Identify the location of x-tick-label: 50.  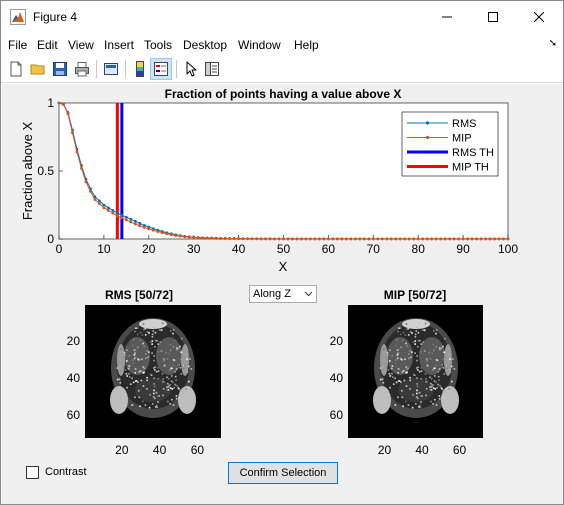
(284, 249).